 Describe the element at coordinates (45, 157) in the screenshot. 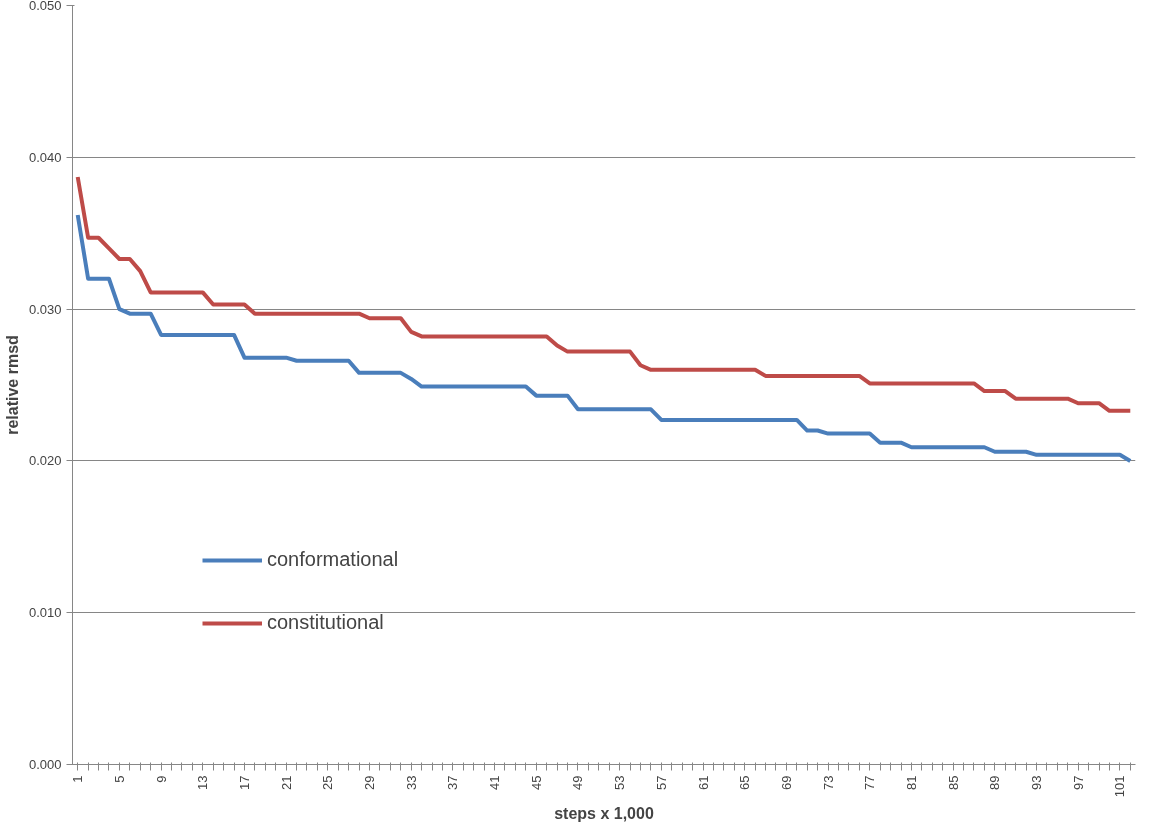

I see `y-tick-label: 0.040` at that location.